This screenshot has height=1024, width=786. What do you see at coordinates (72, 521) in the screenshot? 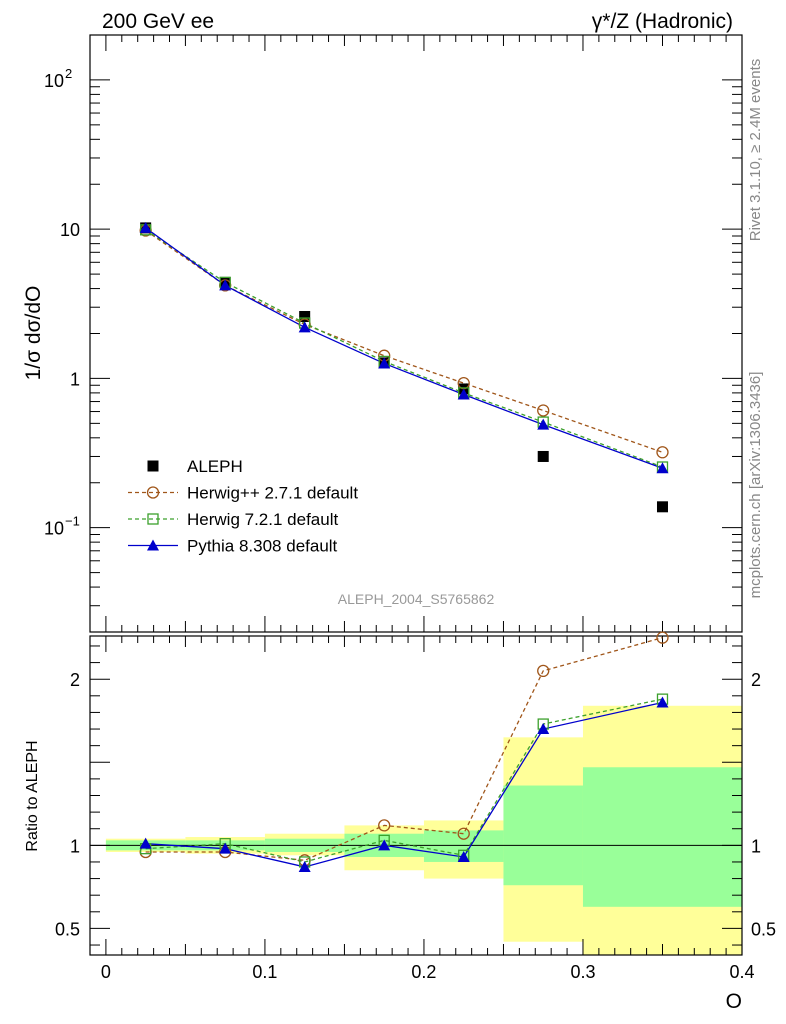
I see `main-y-tick-exponent: −1` at bounding box center [72, 521].